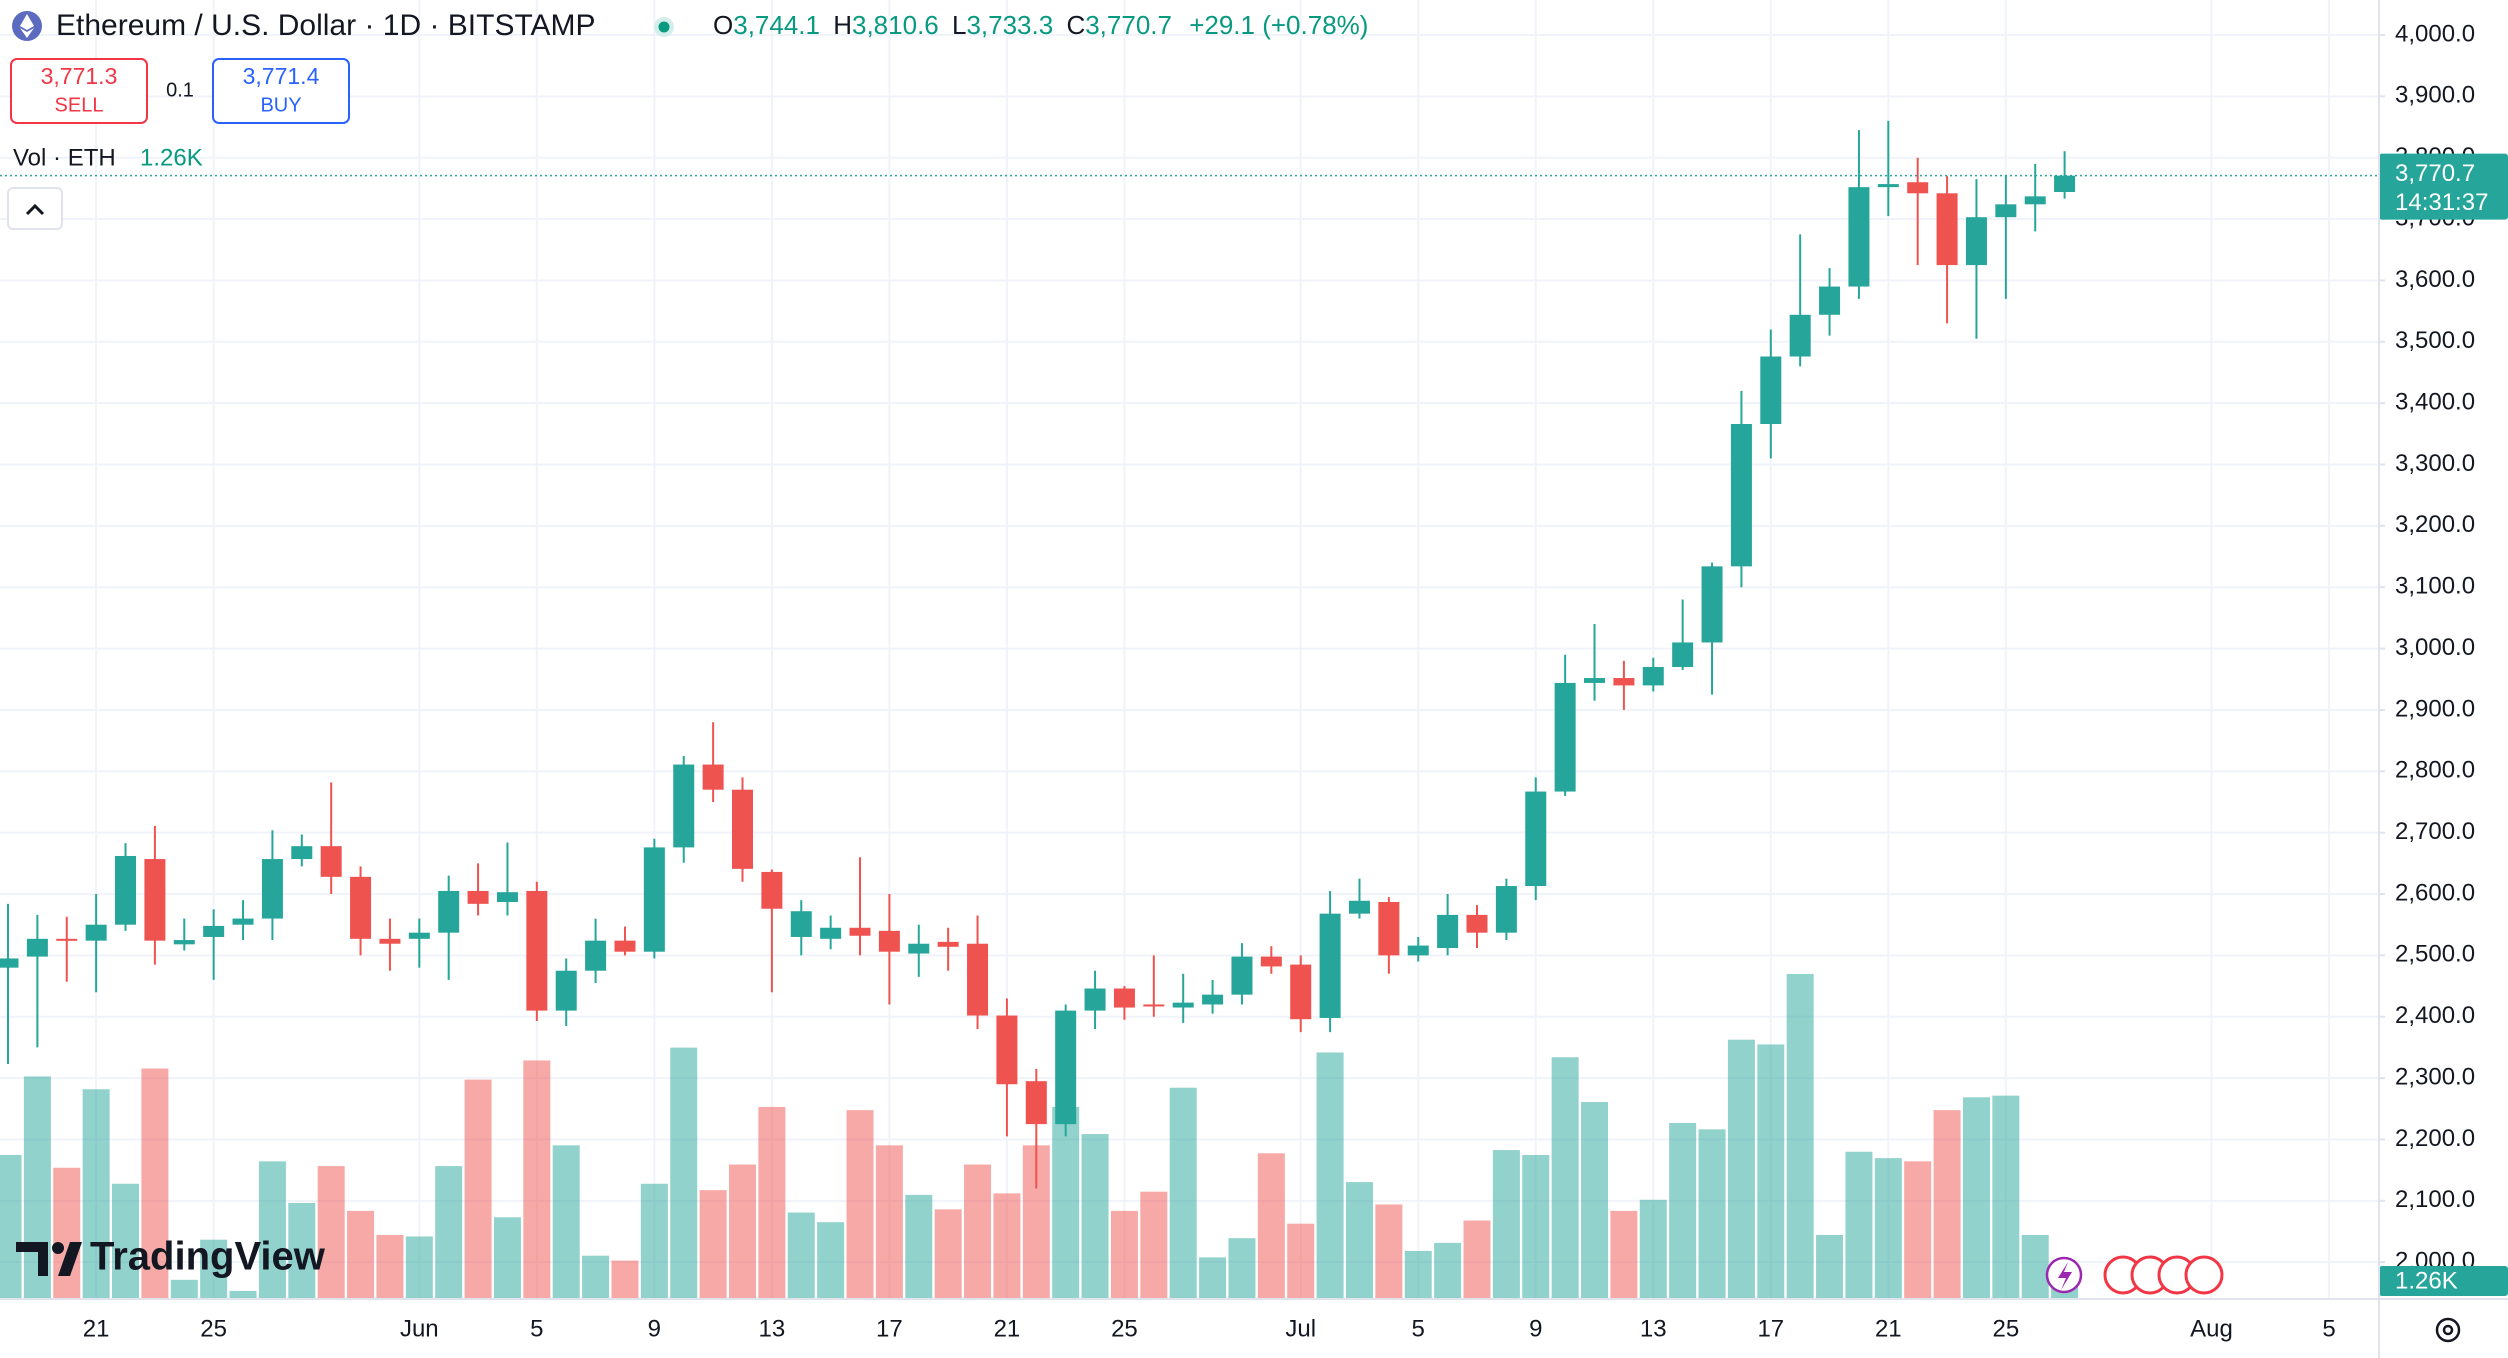 This screenshot has width=2508, height=1358. What do you see at coordinates (79, 91) in the screenshot?
I see `sell-button: 3,771.3 SELL` at bounding box center [79, 91].